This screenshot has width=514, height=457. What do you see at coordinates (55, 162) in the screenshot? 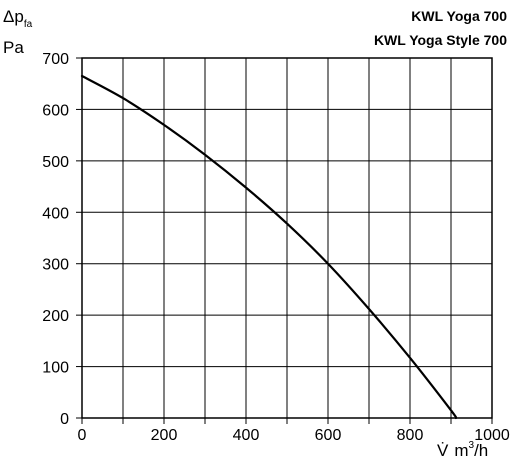
I see `y-tick-label: 500` at bounding box center [55, 162].